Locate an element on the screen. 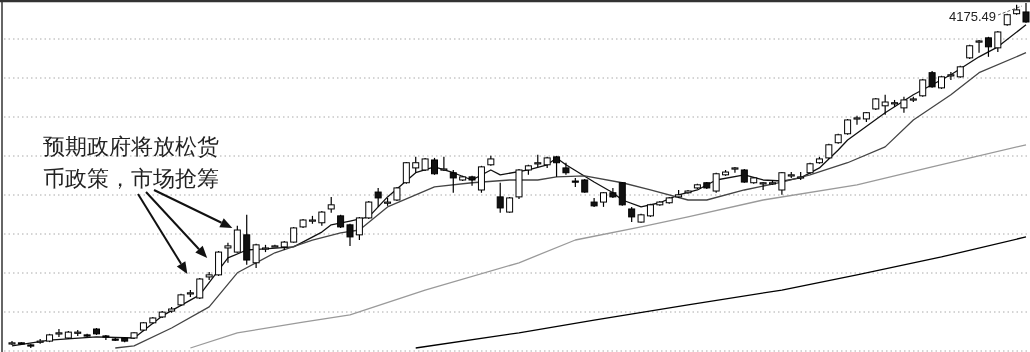  annotation: 4175.49 is located at coordinates (972, 16).